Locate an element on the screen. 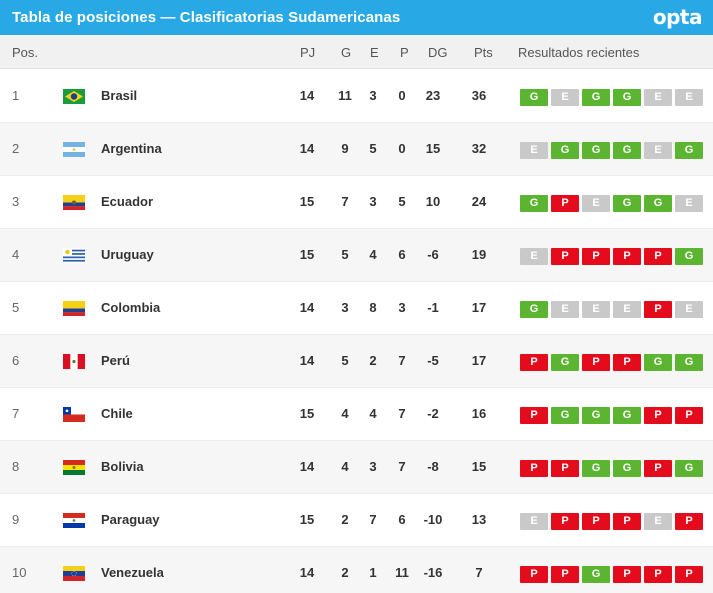  points-value: 13 is located at coordinates (479, 519).